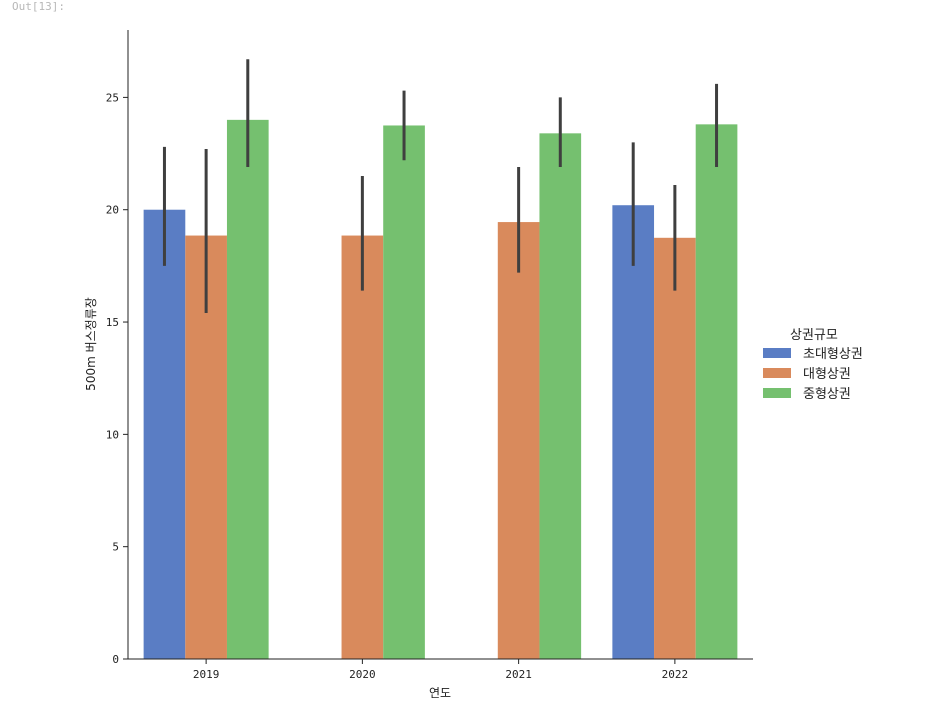  I want to click on y-ticks-group: 0 5 10 15 20 25, so click(117, 378).